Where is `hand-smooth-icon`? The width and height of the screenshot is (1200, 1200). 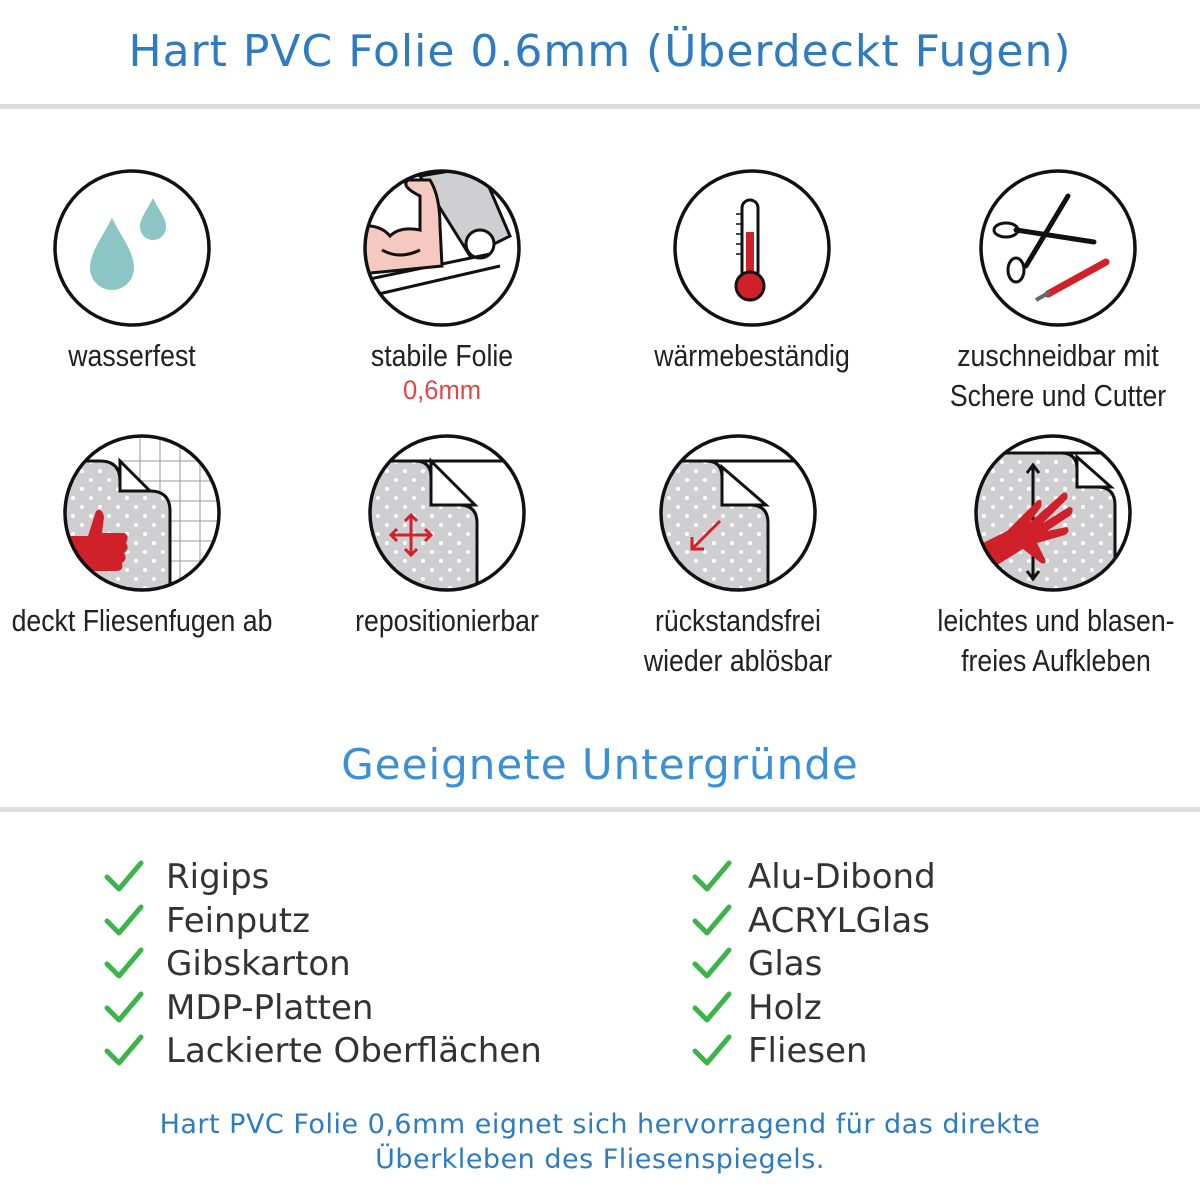
hand-smooth-icon is located at coordinates (1053, 513).